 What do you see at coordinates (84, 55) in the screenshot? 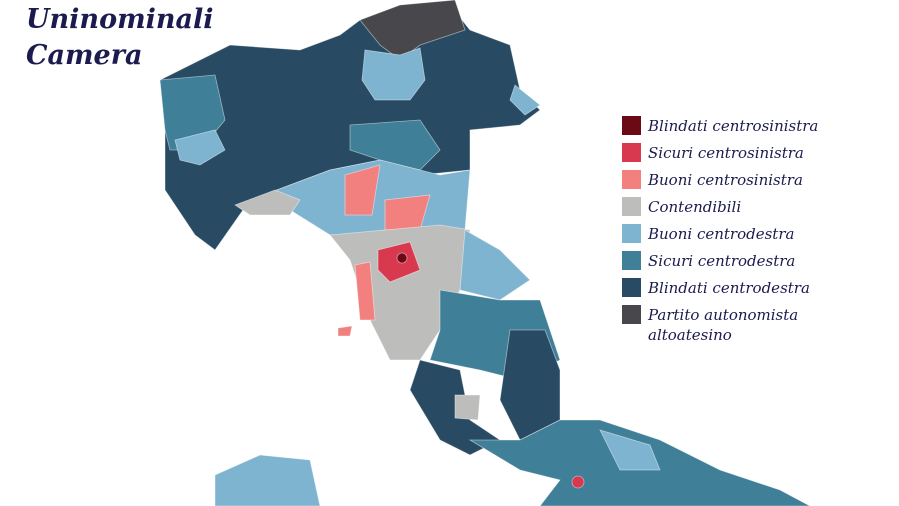
I see `title-line: Camera` at bounding box center [84, 55].